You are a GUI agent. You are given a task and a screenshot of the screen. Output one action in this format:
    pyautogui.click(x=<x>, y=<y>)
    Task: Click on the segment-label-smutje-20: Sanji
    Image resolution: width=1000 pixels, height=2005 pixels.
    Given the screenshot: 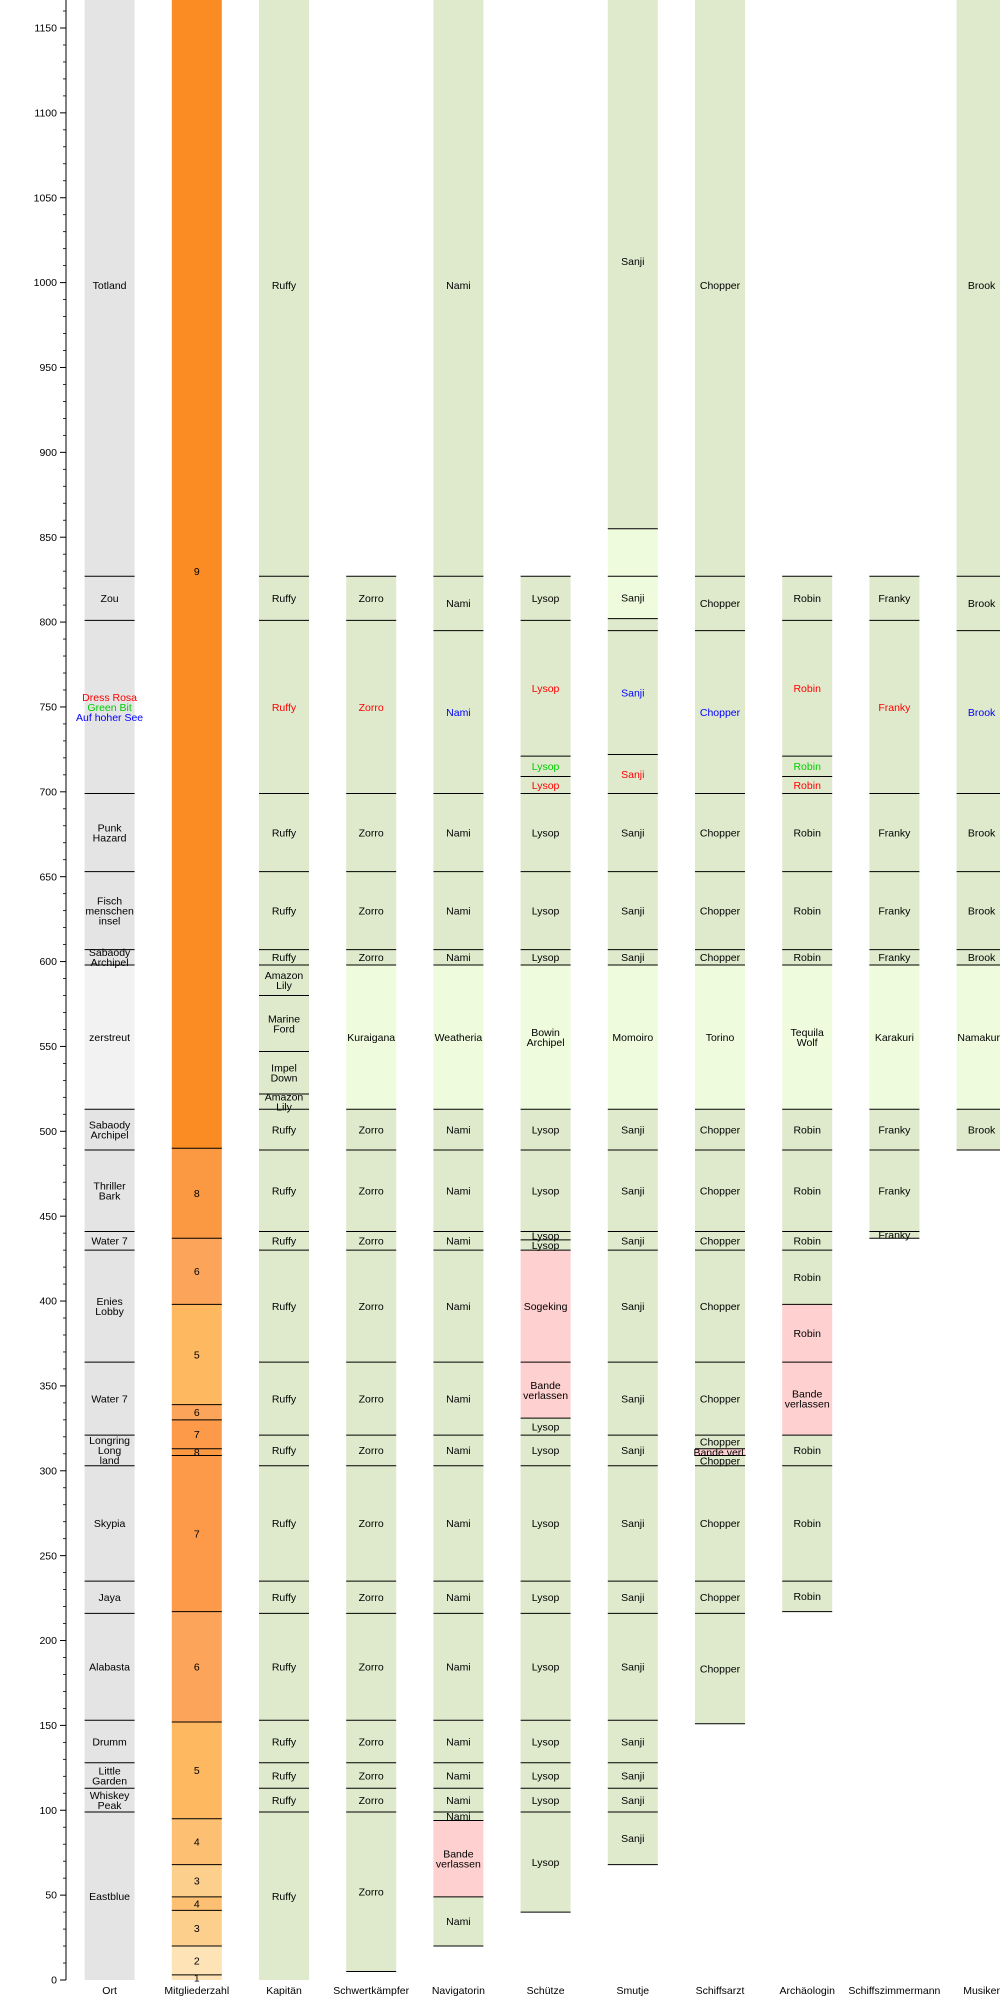 What is the action you would take?
    pyautogui.click(x=632, y=598)
    